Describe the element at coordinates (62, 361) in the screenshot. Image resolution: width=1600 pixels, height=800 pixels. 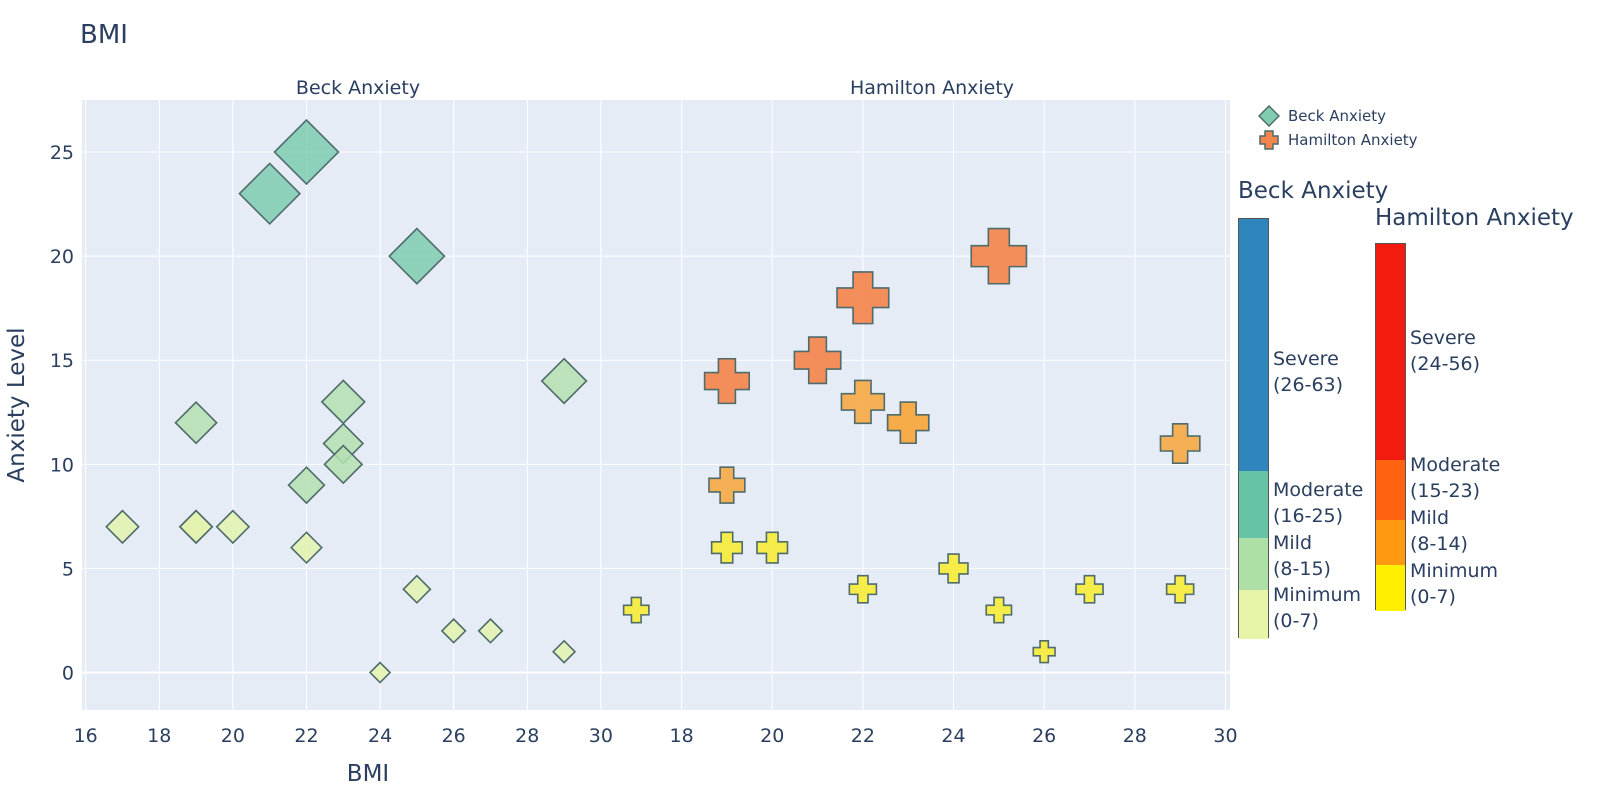
I see `y-tick-label: 15` at that location.